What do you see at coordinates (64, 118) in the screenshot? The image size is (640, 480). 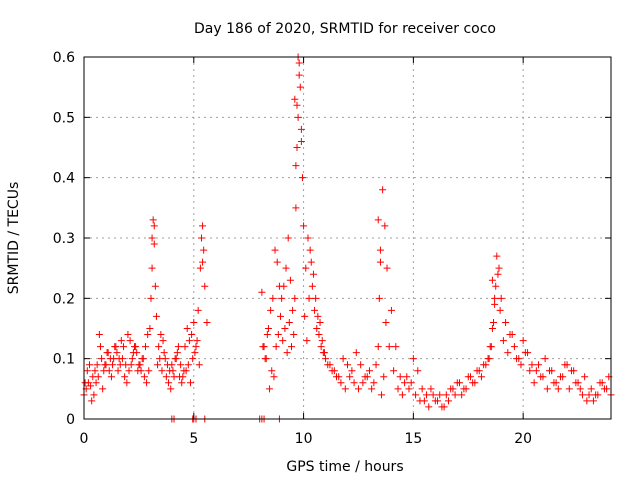 I see `y-tick-label: 0.5` at bounding box center [64, 118].